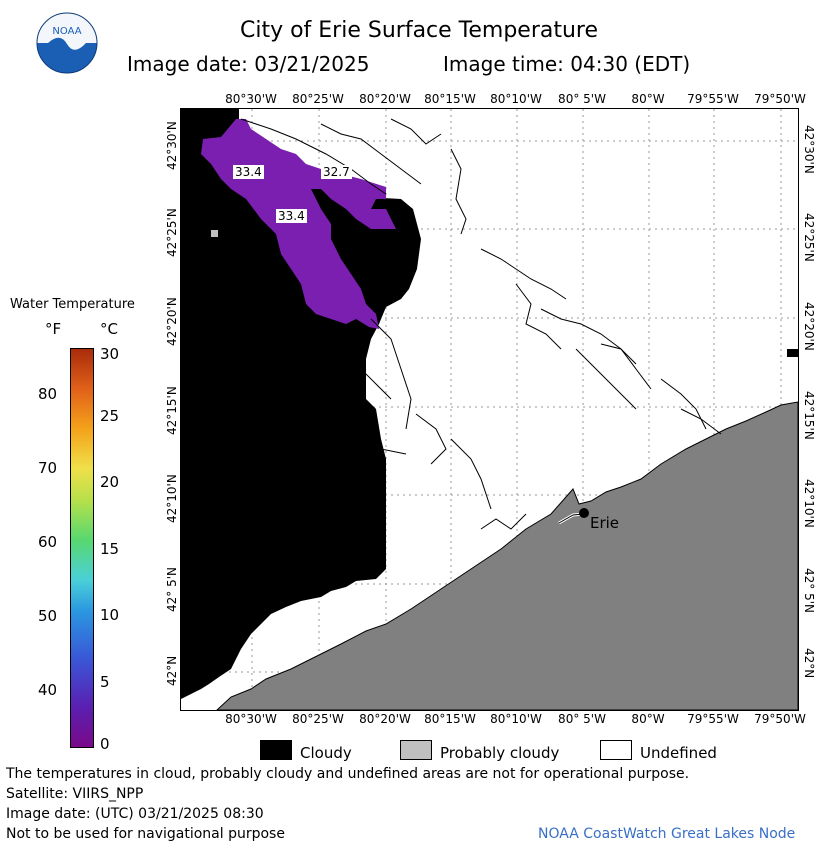  Describe the element at coordinates (385, 99) in the screenshot. I see `lon-tick-top: 80°20'W` at that location.